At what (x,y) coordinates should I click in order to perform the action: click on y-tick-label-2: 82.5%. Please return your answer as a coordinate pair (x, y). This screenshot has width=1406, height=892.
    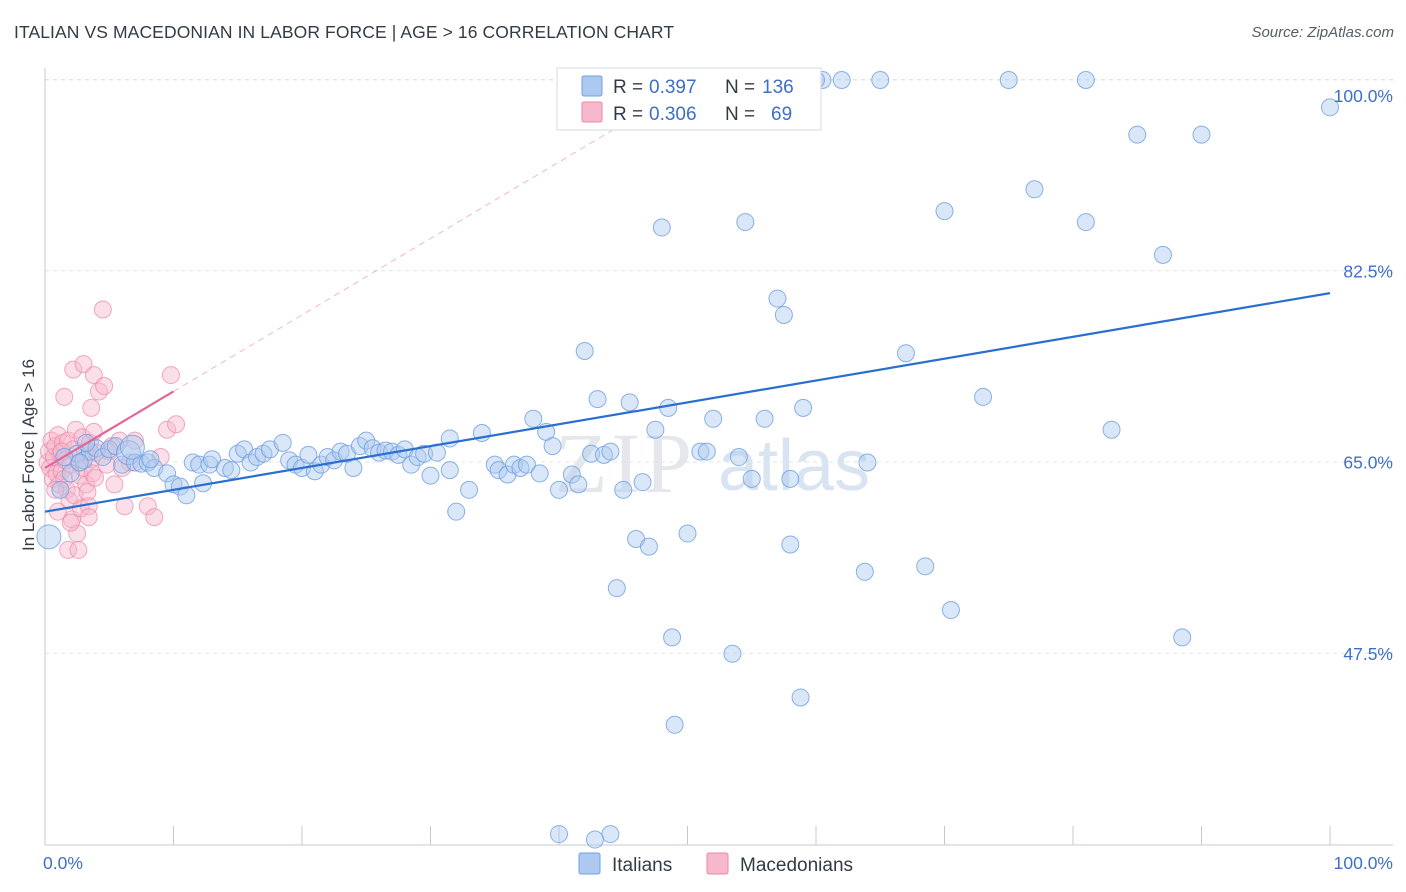
    Looking at the image, I should click on (1368, 271).